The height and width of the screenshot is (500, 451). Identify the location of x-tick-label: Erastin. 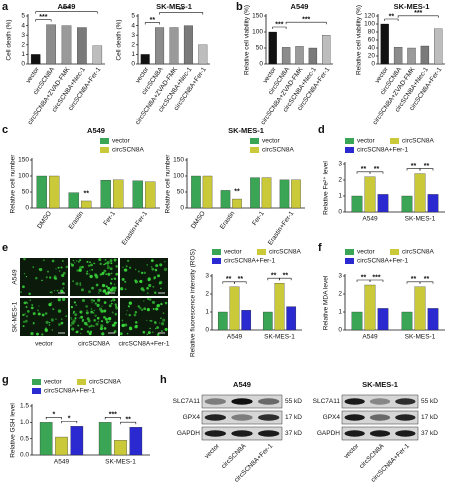
(228, 220).